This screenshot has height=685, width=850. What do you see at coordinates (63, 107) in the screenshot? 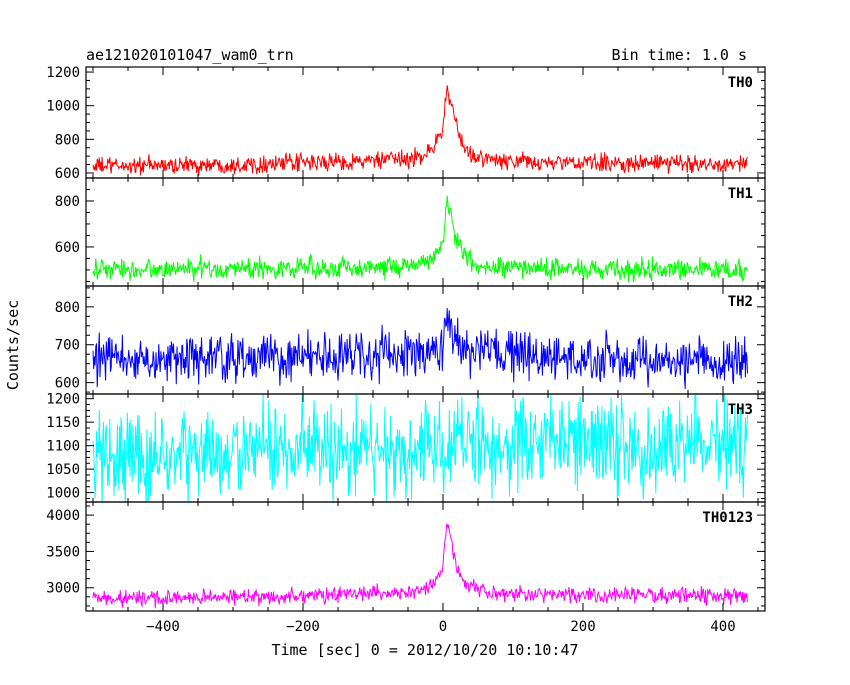
I see `y-tick-label-th0: 1000` at bounding box center [63, 107].